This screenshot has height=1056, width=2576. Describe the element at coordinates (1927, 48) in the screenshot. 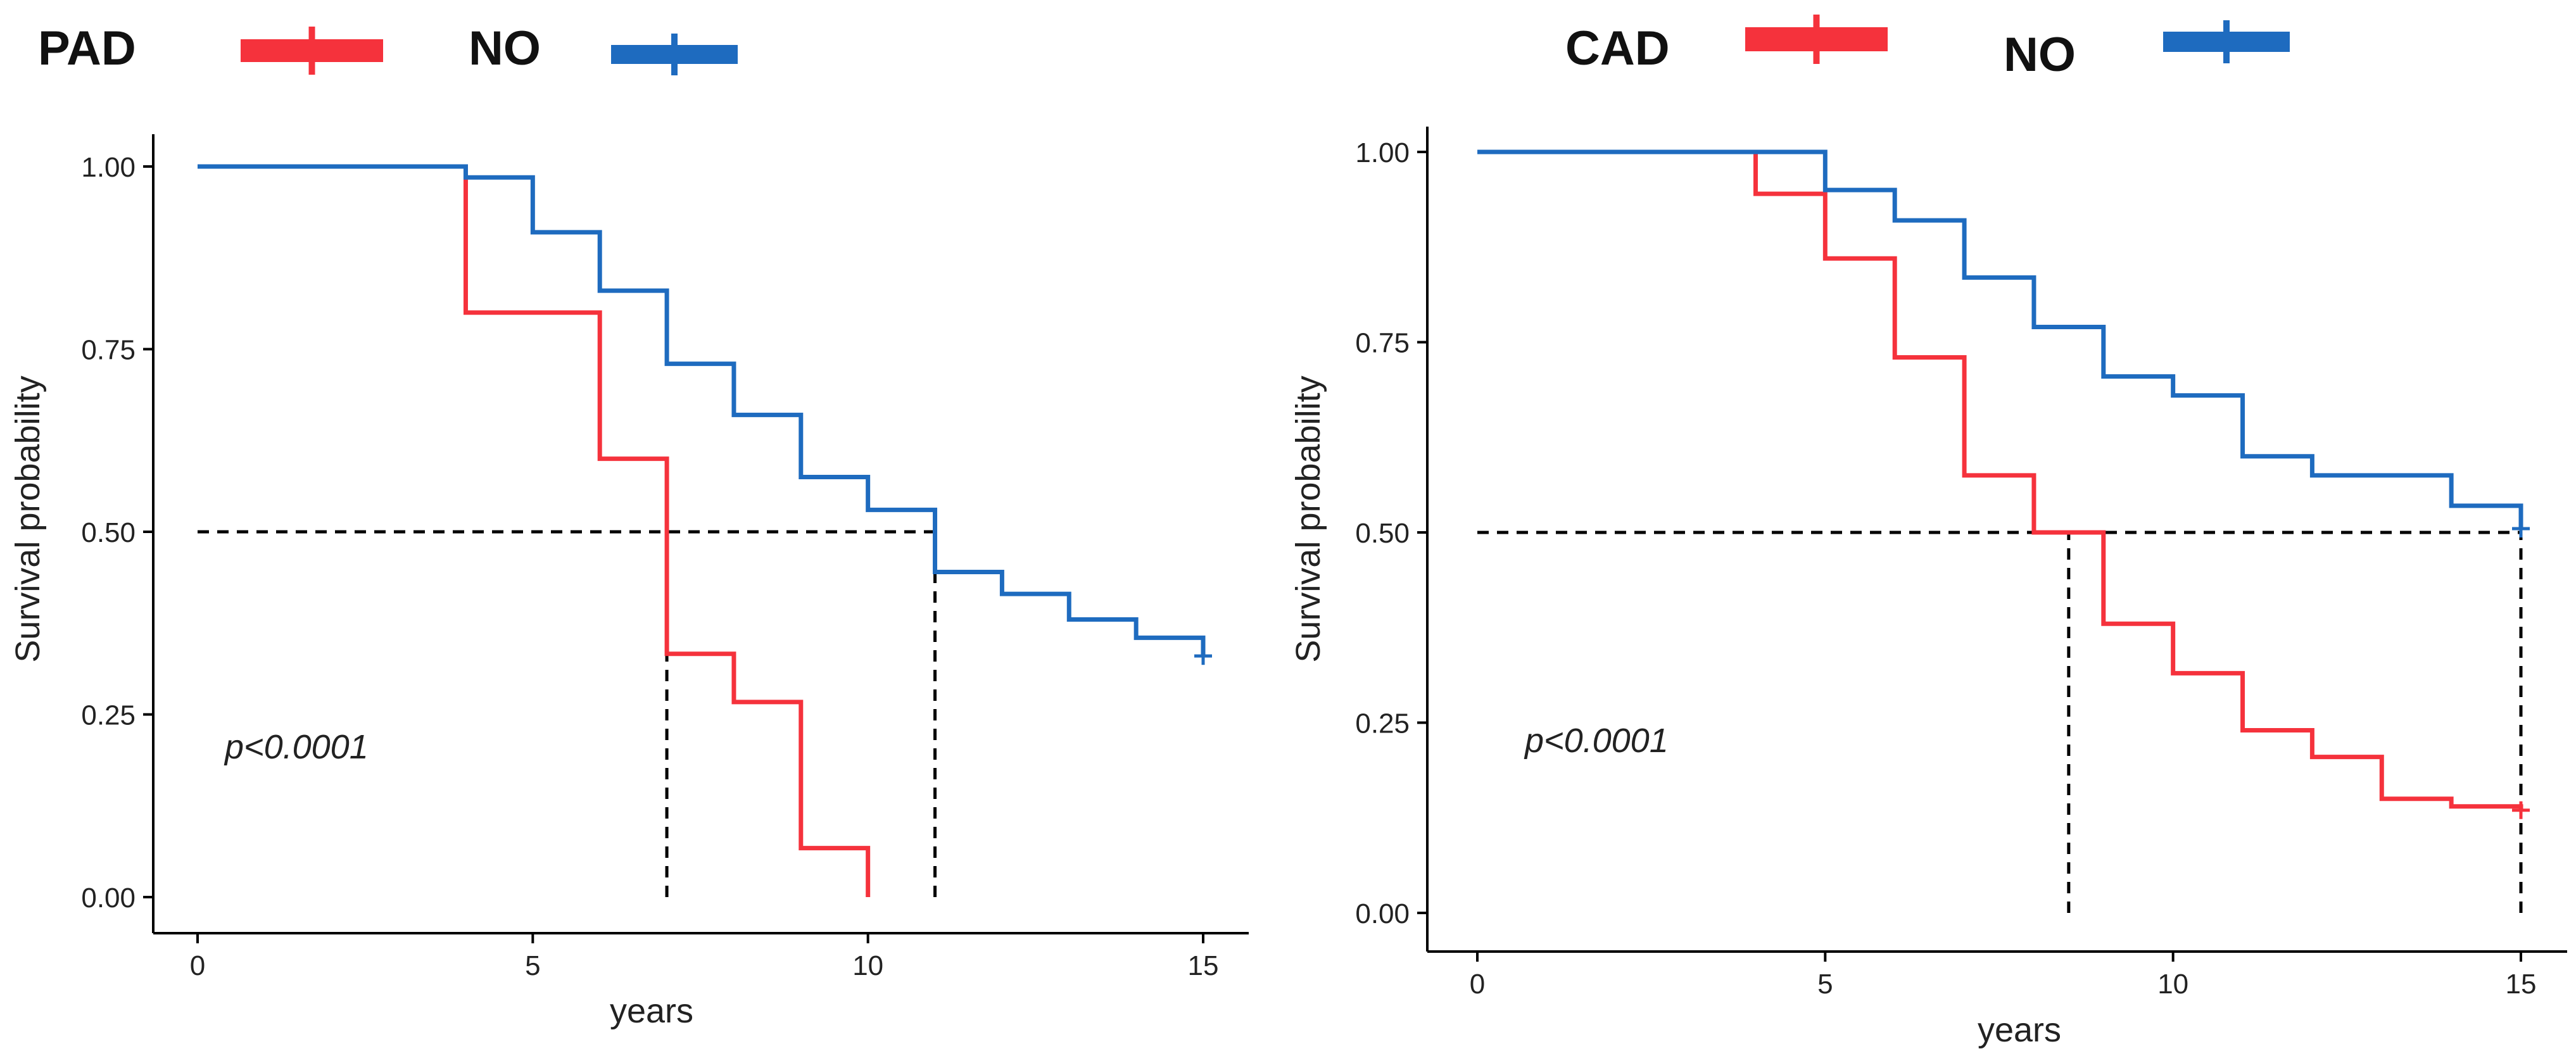

I see `legend: CAD NO` at that location.